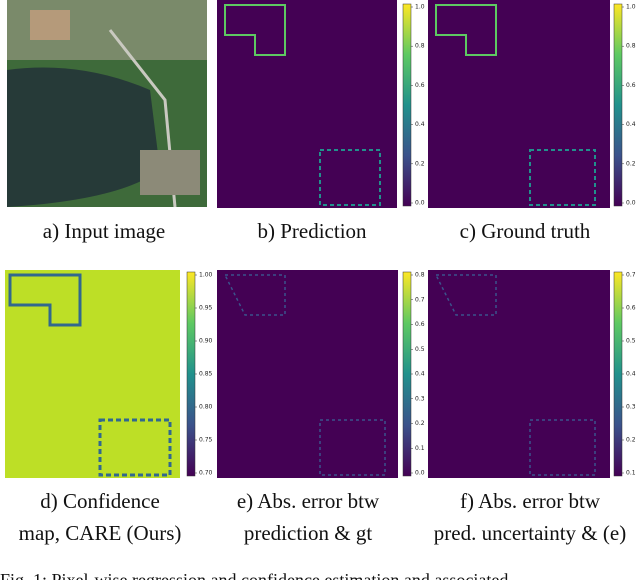 The image size is (640, 580). I want to click on ground-truth-map, so click(519, 104).